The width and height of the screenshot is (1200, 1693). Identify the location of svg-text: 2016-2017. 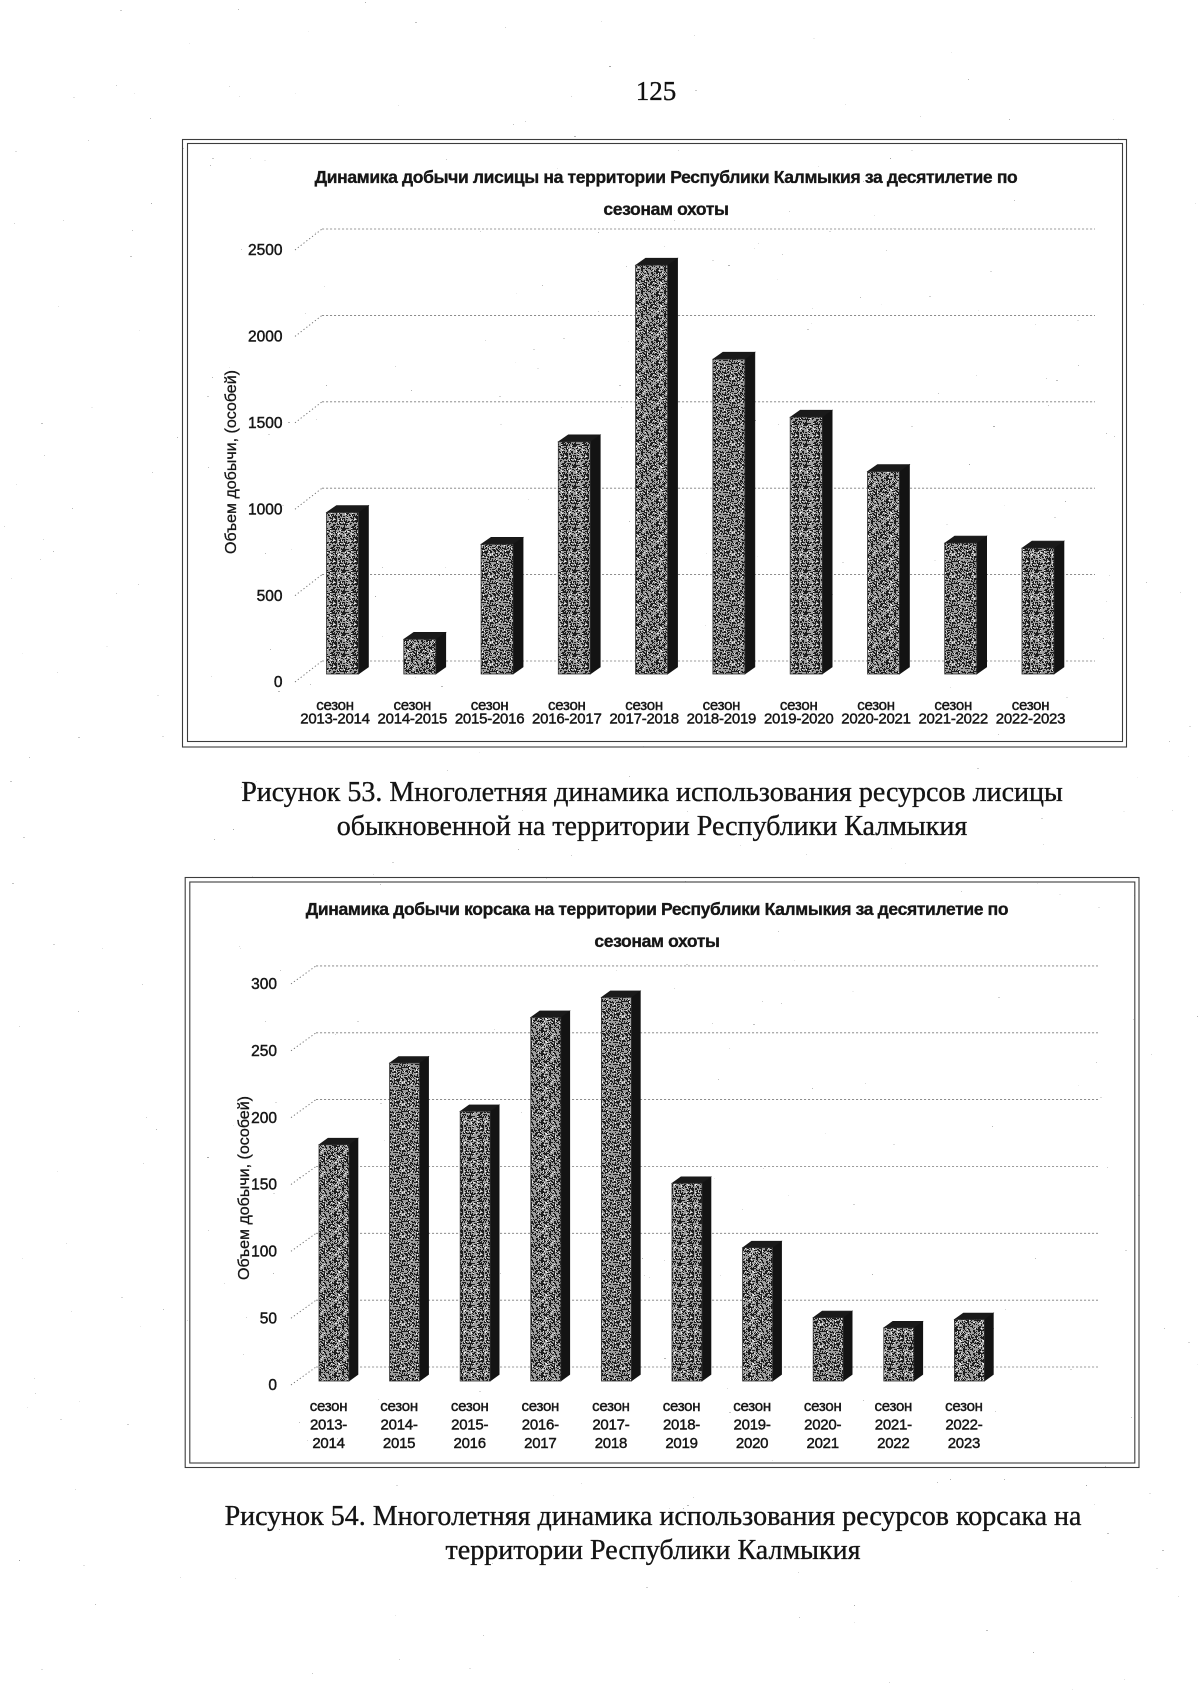
(566, 719).